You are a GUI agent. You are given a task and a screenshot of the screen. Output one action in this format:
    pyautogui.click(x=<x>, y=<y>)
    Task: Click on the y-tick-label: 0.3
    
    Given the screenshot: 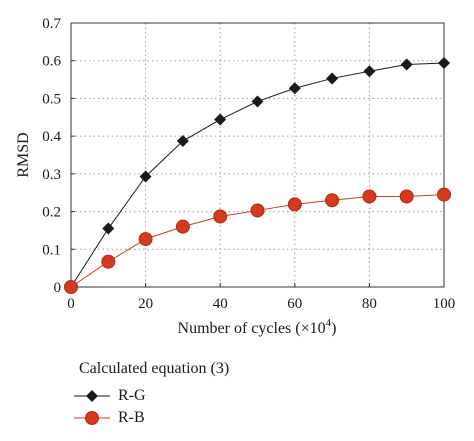 What is the action you would take?
    pyautogui.click(x=51, y=175)
    